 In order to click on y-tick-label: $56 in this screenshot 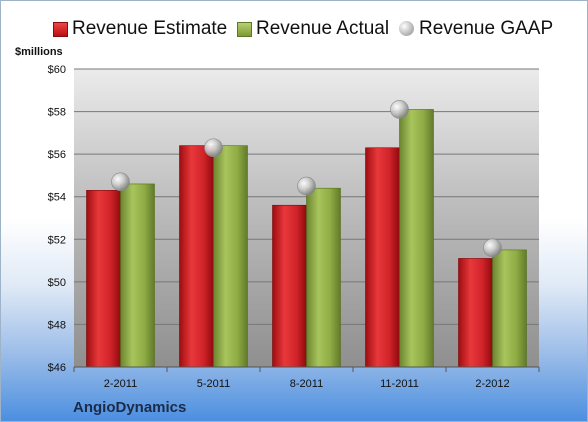, I will do `click(57, 155)`.